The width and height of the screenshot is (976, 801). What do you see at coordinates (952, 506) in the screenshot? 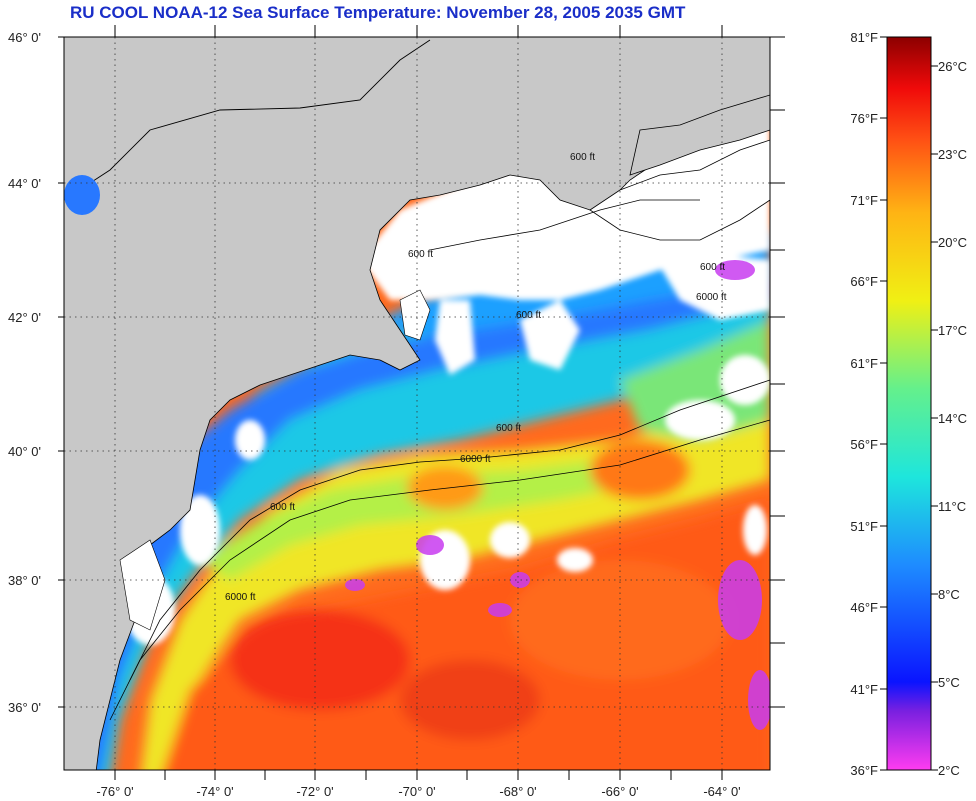
I see `colorbar-c-label: 11°C` at bounding box center [952, 506].